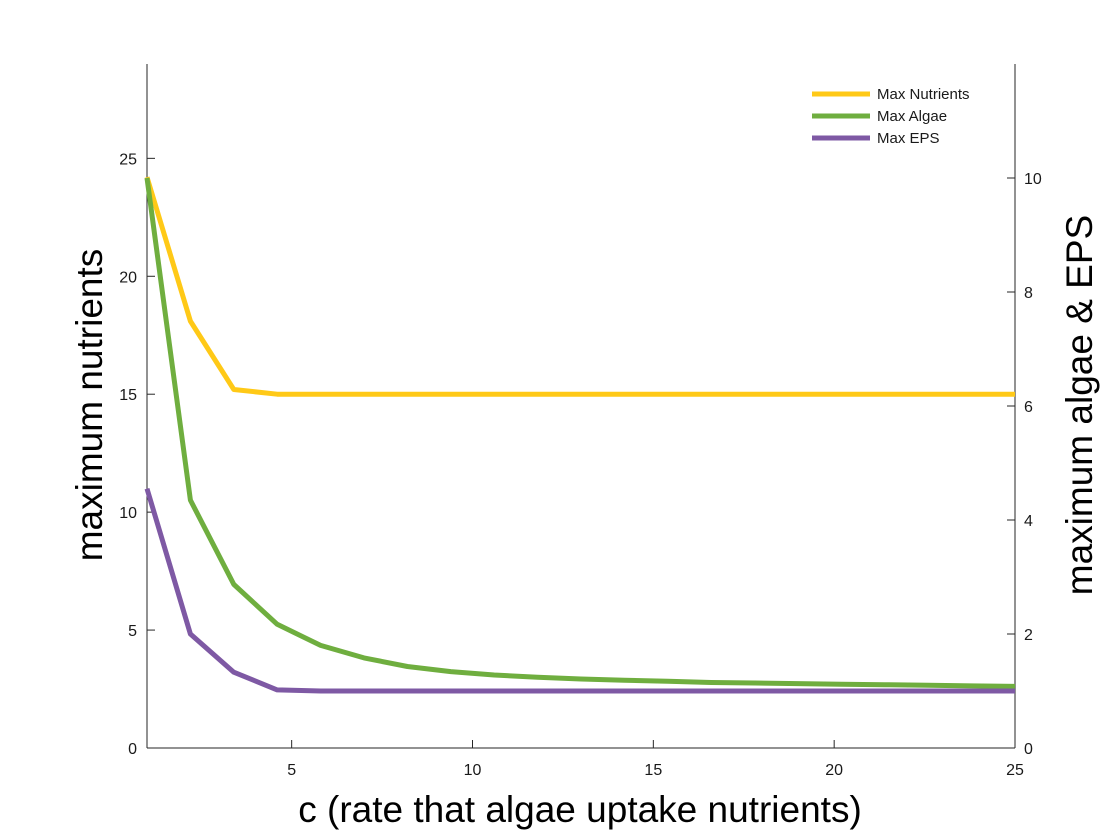  I want to click on y-right-tick-label: 8, so click(1028, 293).